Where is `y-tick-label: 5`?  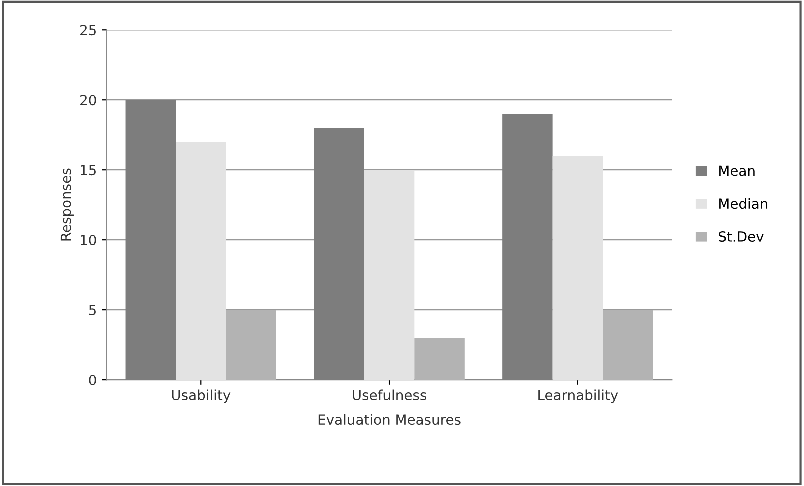 y-tick-label: 5 is located at coordinates (92, 310).